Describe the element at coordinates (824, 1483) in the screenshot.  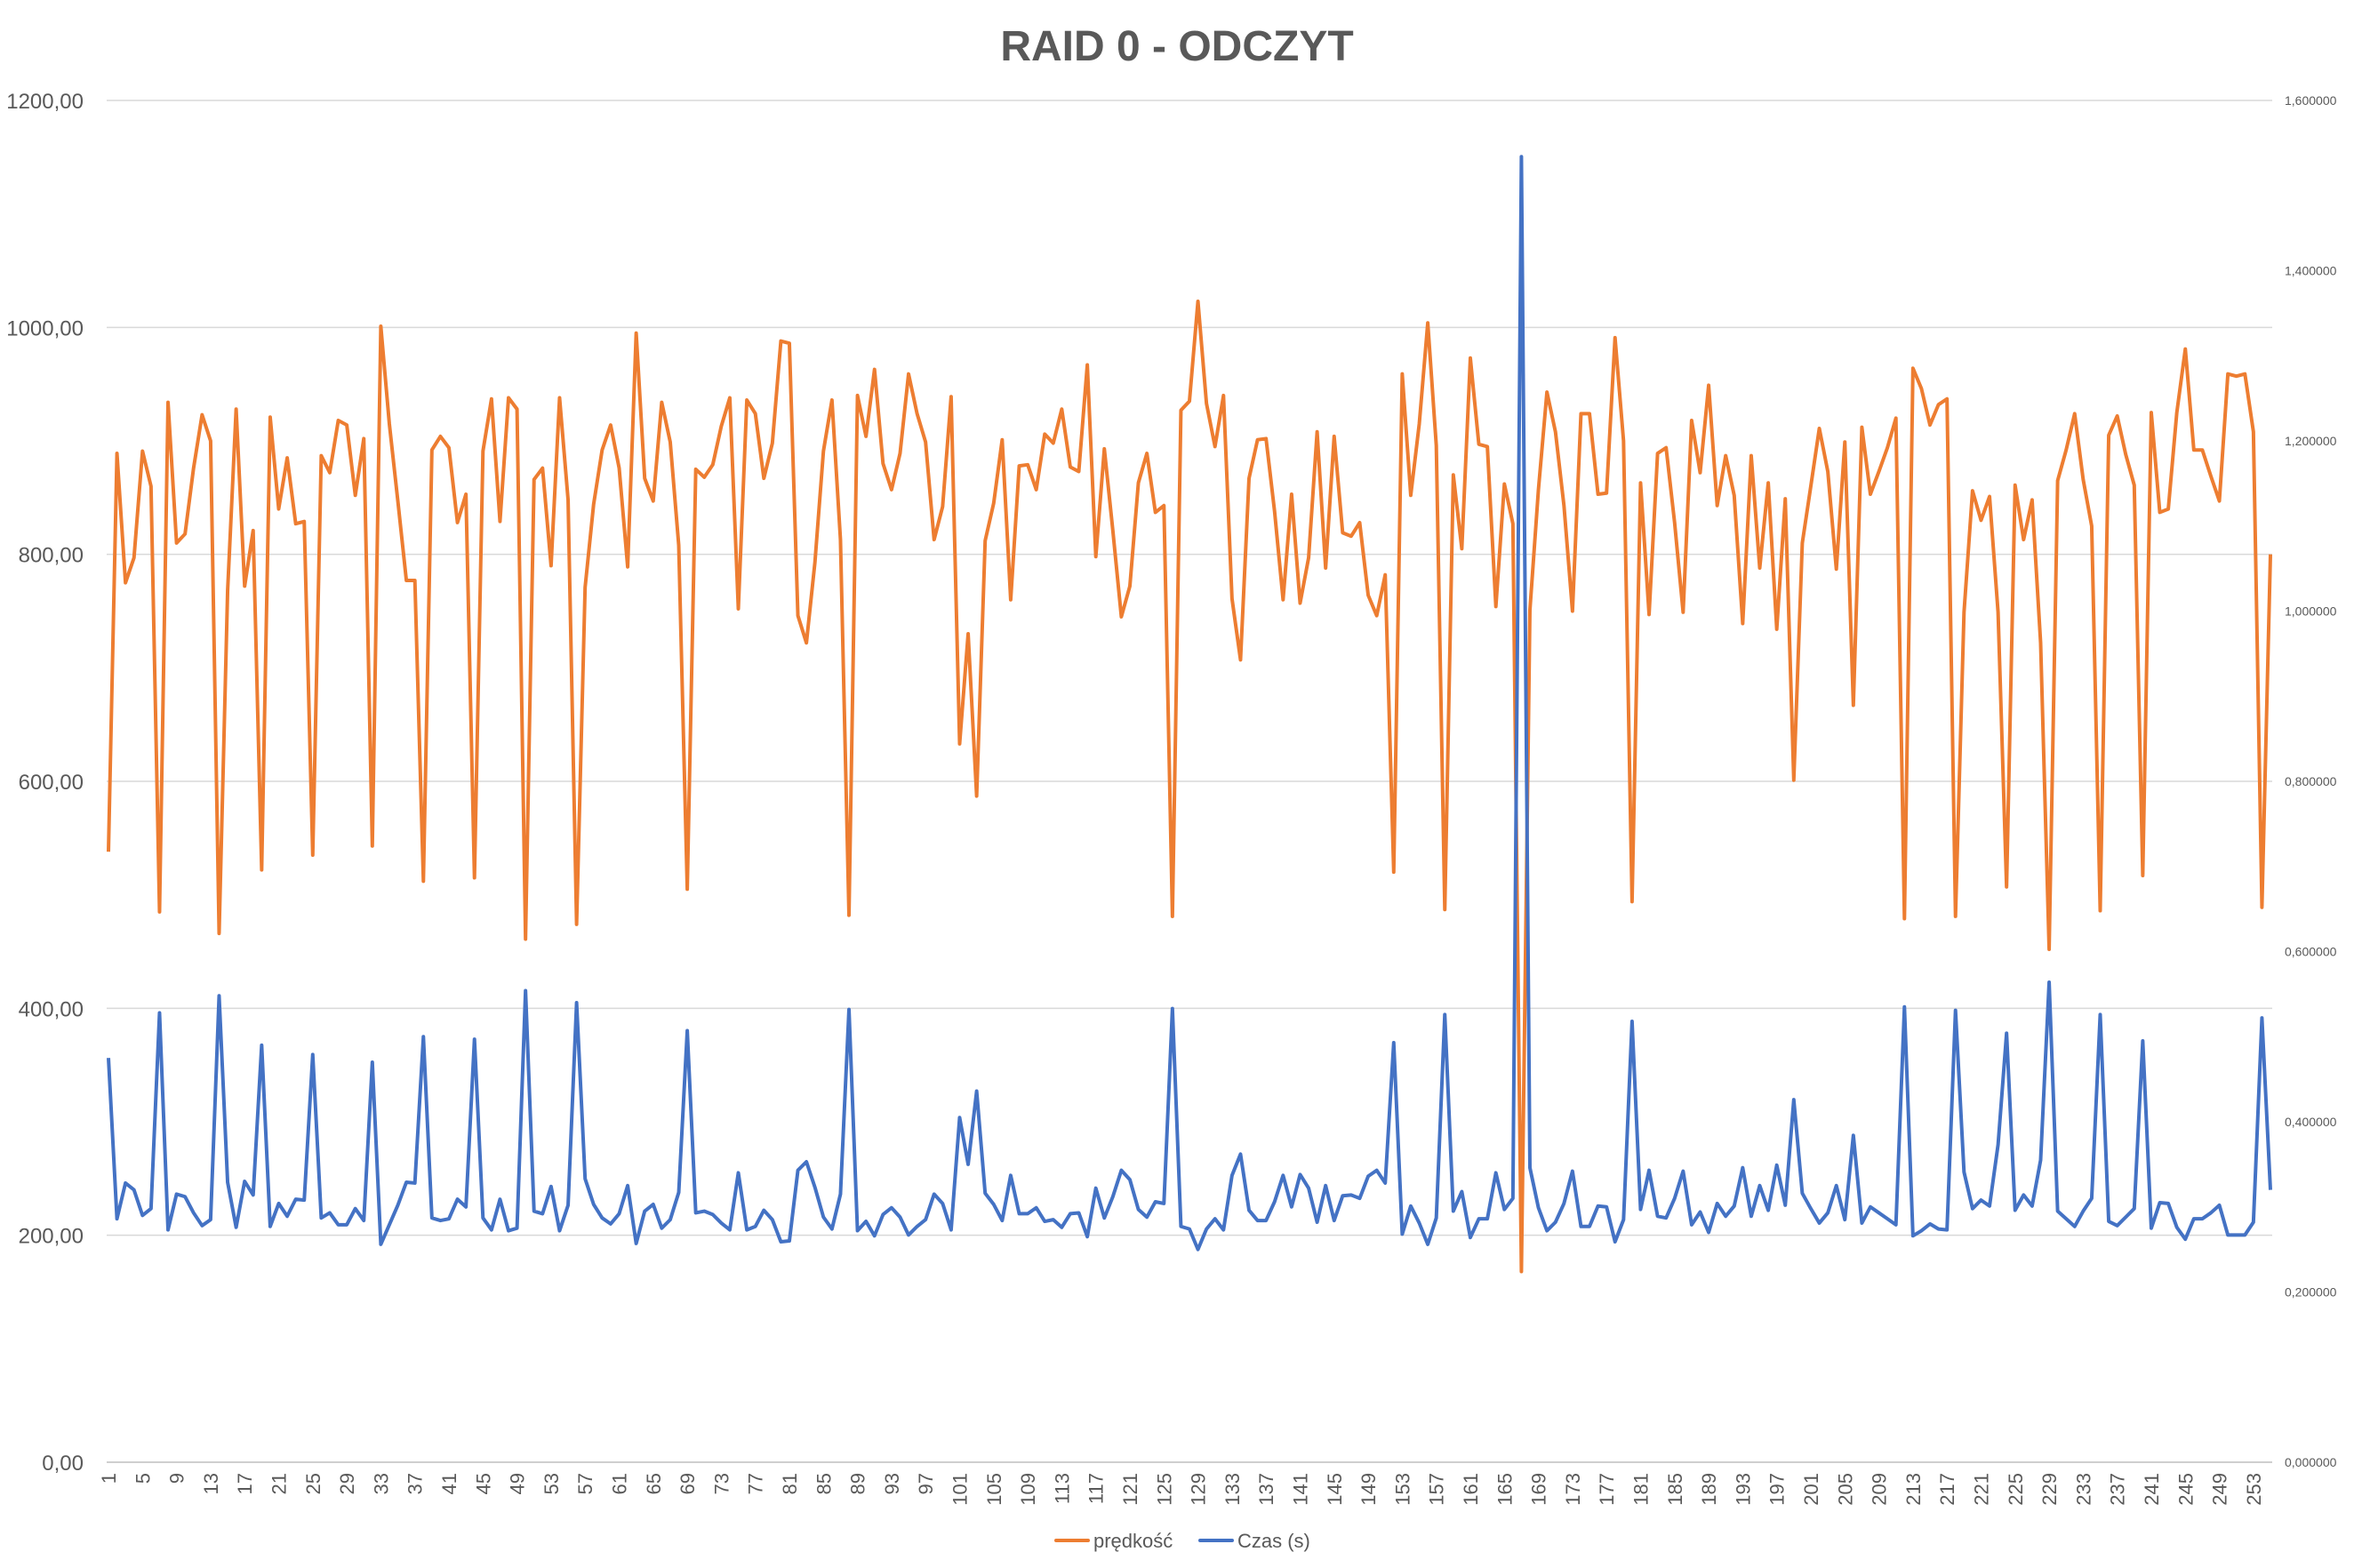
I see `x-tick-label: 85` at that location.